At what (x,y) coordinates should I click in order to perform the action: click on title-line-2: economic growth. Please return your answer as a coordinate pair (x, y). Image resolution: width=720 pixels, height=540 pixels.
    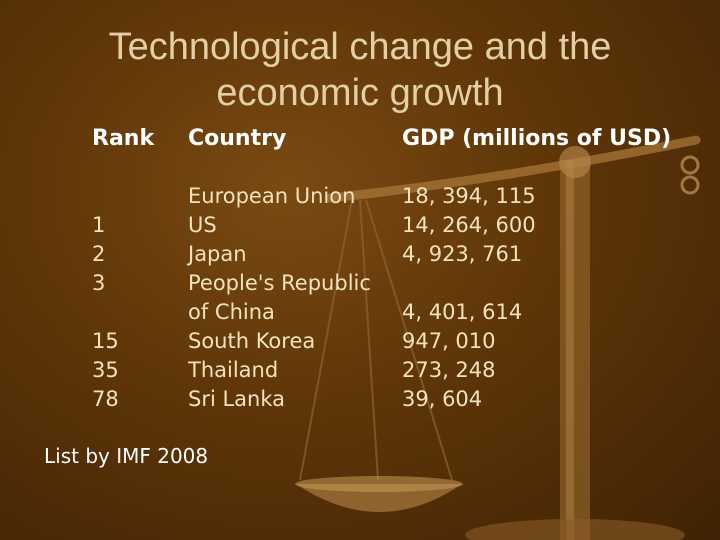
    Looking at the image, I should click on (360, 93).